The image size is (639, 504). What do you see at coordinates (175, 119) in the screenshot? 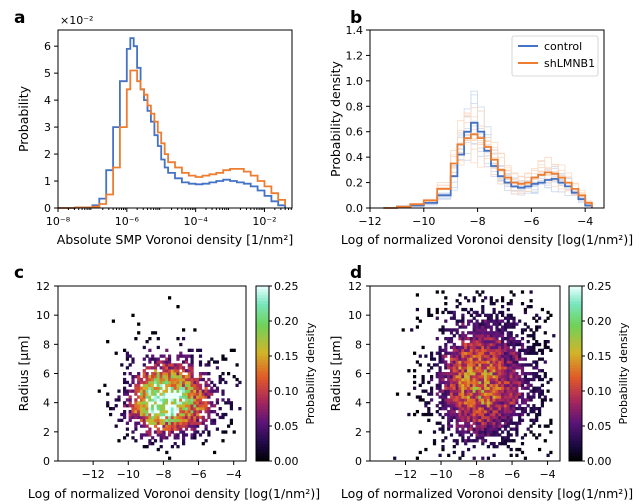
I see `axes-frame` at bounding box center [175, 119].